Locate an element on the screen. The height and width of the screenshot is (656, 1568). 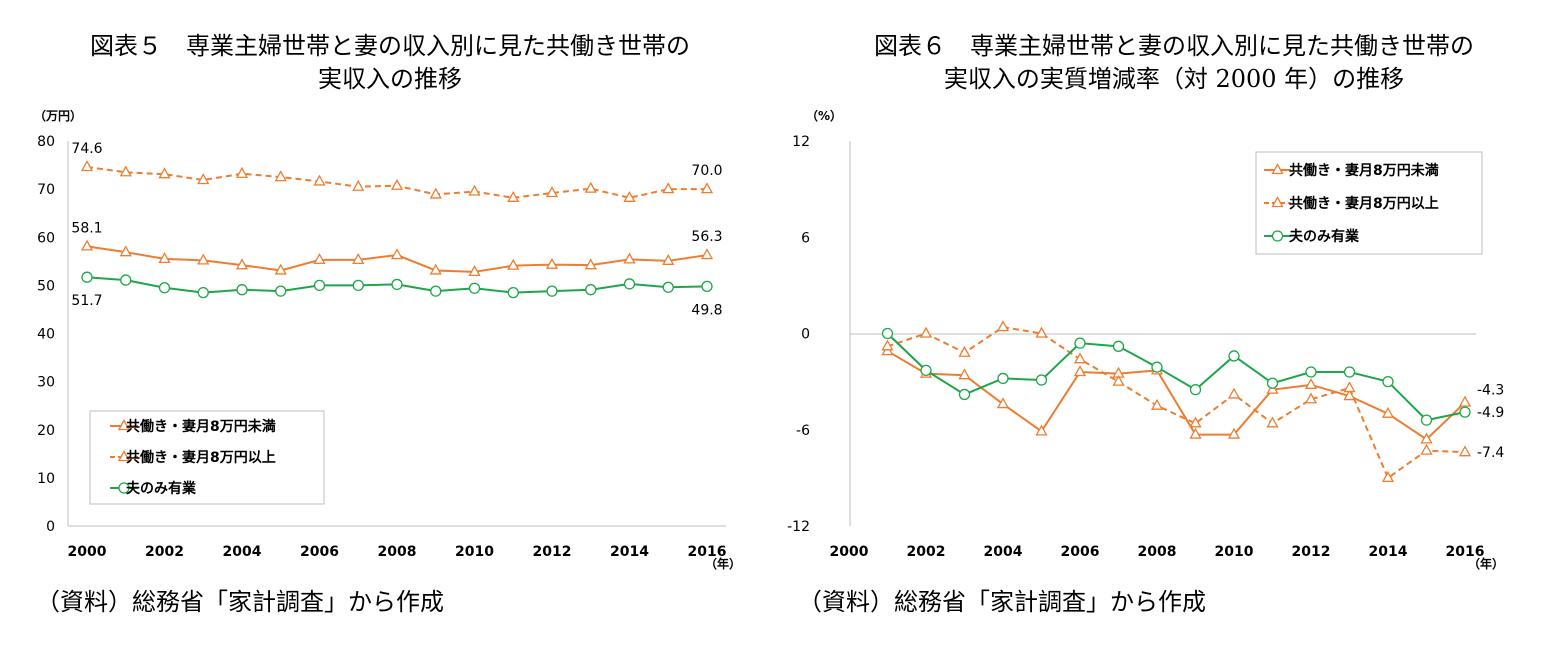
x-tick-label: 2016 is located at coordinates (707, 552).